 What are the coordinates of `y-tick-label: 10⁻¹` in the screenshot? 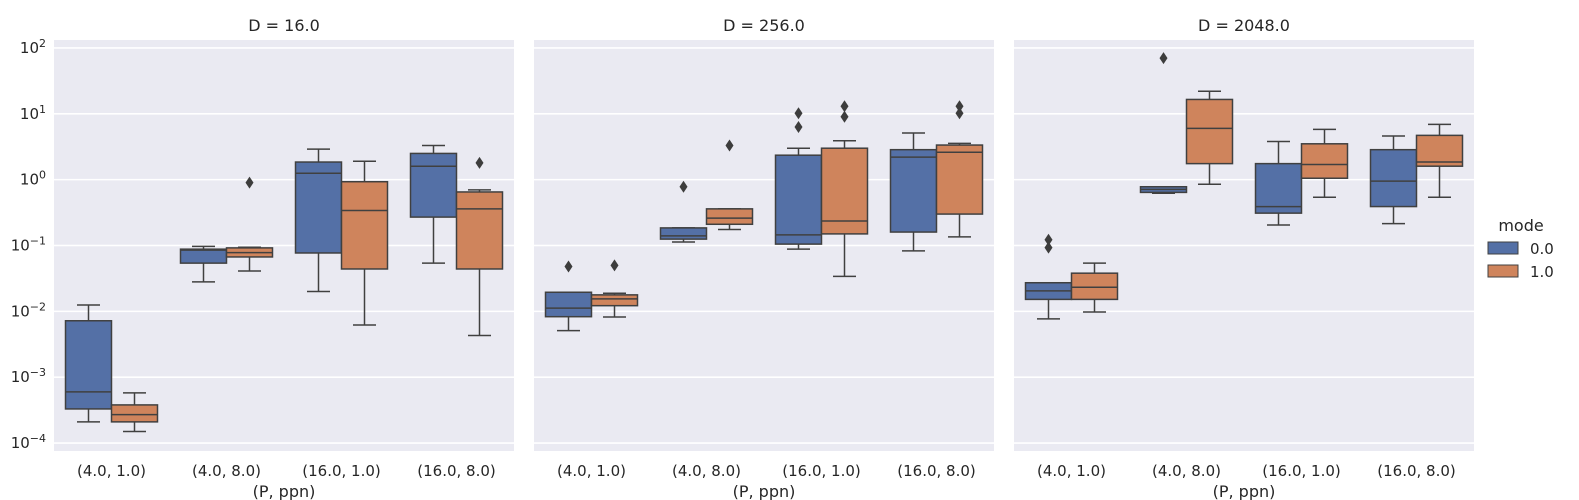 It's located at (28, 244).